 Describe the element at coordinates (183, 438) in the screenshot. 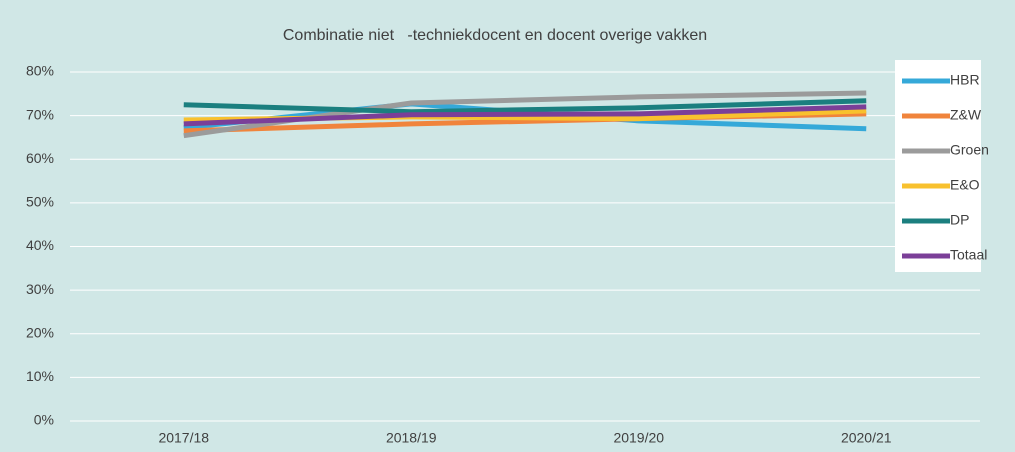

I see `x-tick-label: 2017/18` at that location.